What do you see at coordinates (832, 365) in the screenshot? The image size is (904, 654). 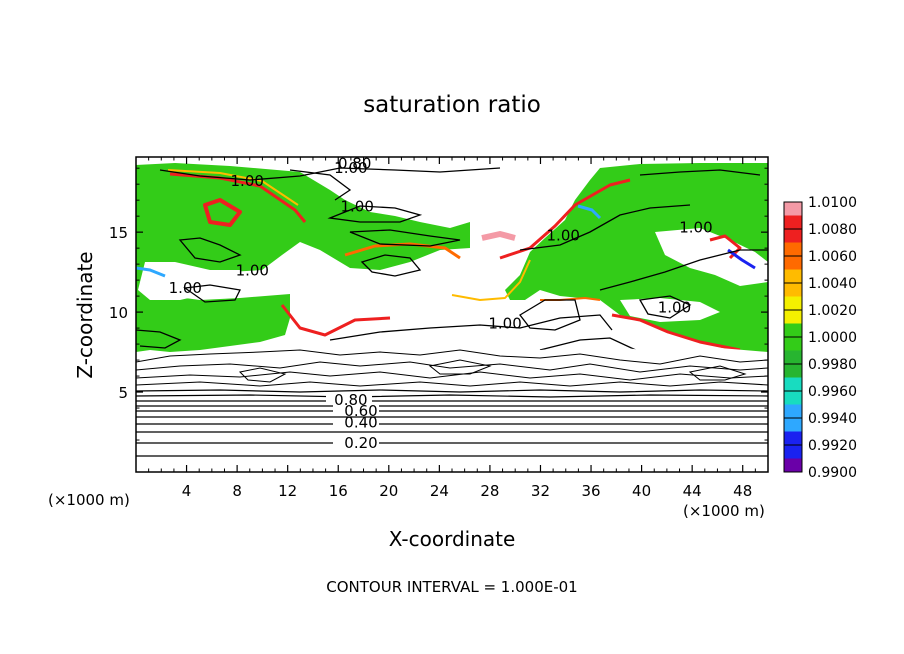 I see `colorbar-label: 0.9980` at bounding box center [832, 365].